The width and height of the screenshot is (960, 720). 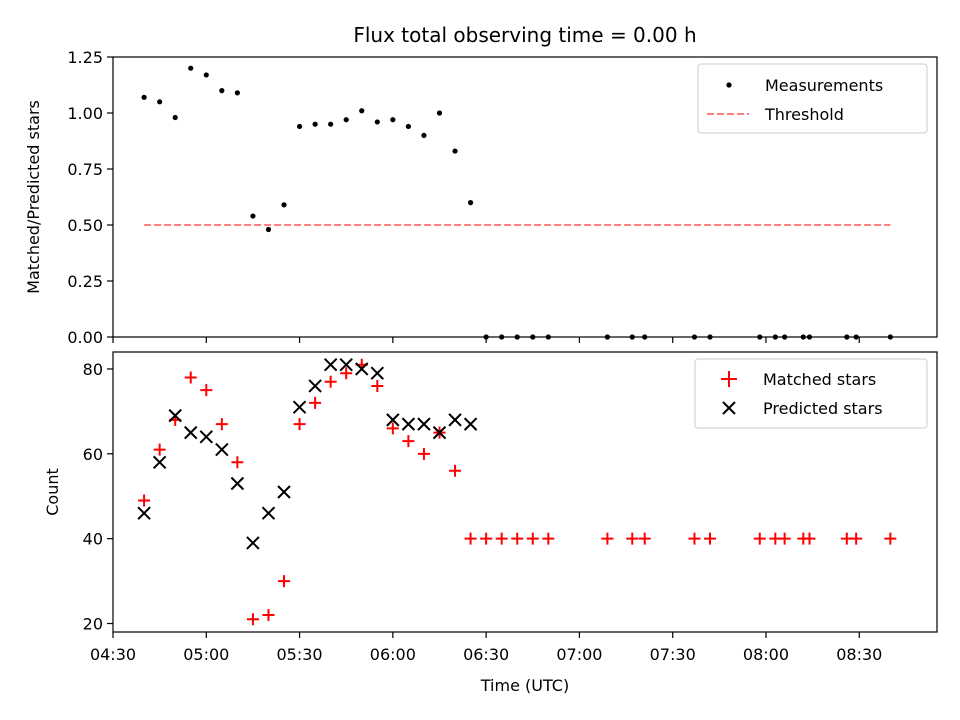 What do you see at coordinates (729, 408) in the screenshot?
I see `predicted-stars-legend-marker` at bounding box center [729, 408].